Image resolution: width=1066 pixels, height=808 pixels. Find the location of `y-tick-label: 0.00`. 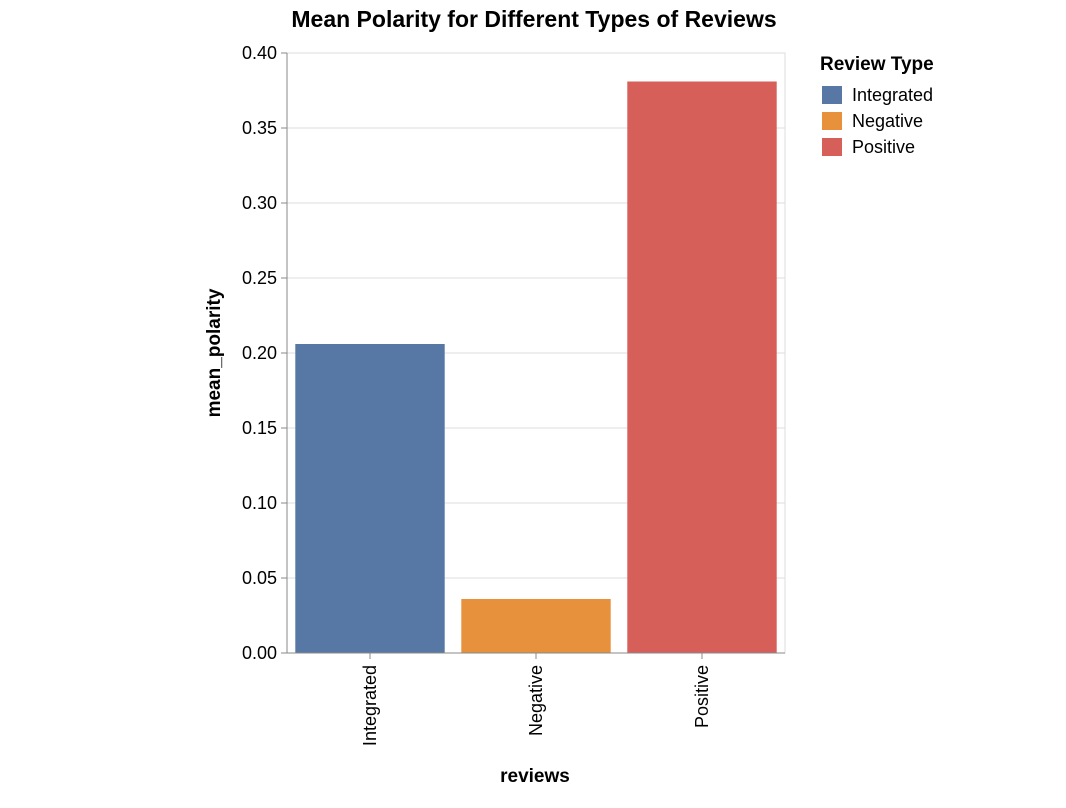

y-tick-label: 0.00 is located at coordinates (259, 653).